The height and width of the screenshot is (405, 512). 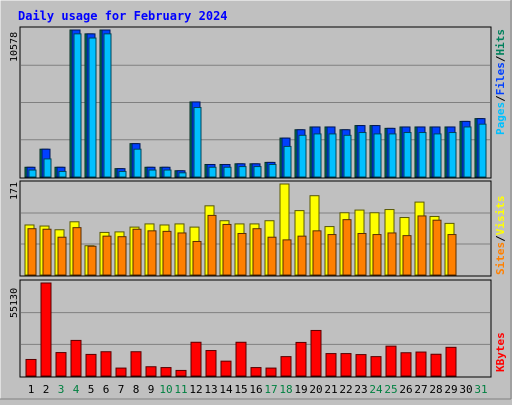 I want to click on day-label: 9, so click(x=151, y=389).